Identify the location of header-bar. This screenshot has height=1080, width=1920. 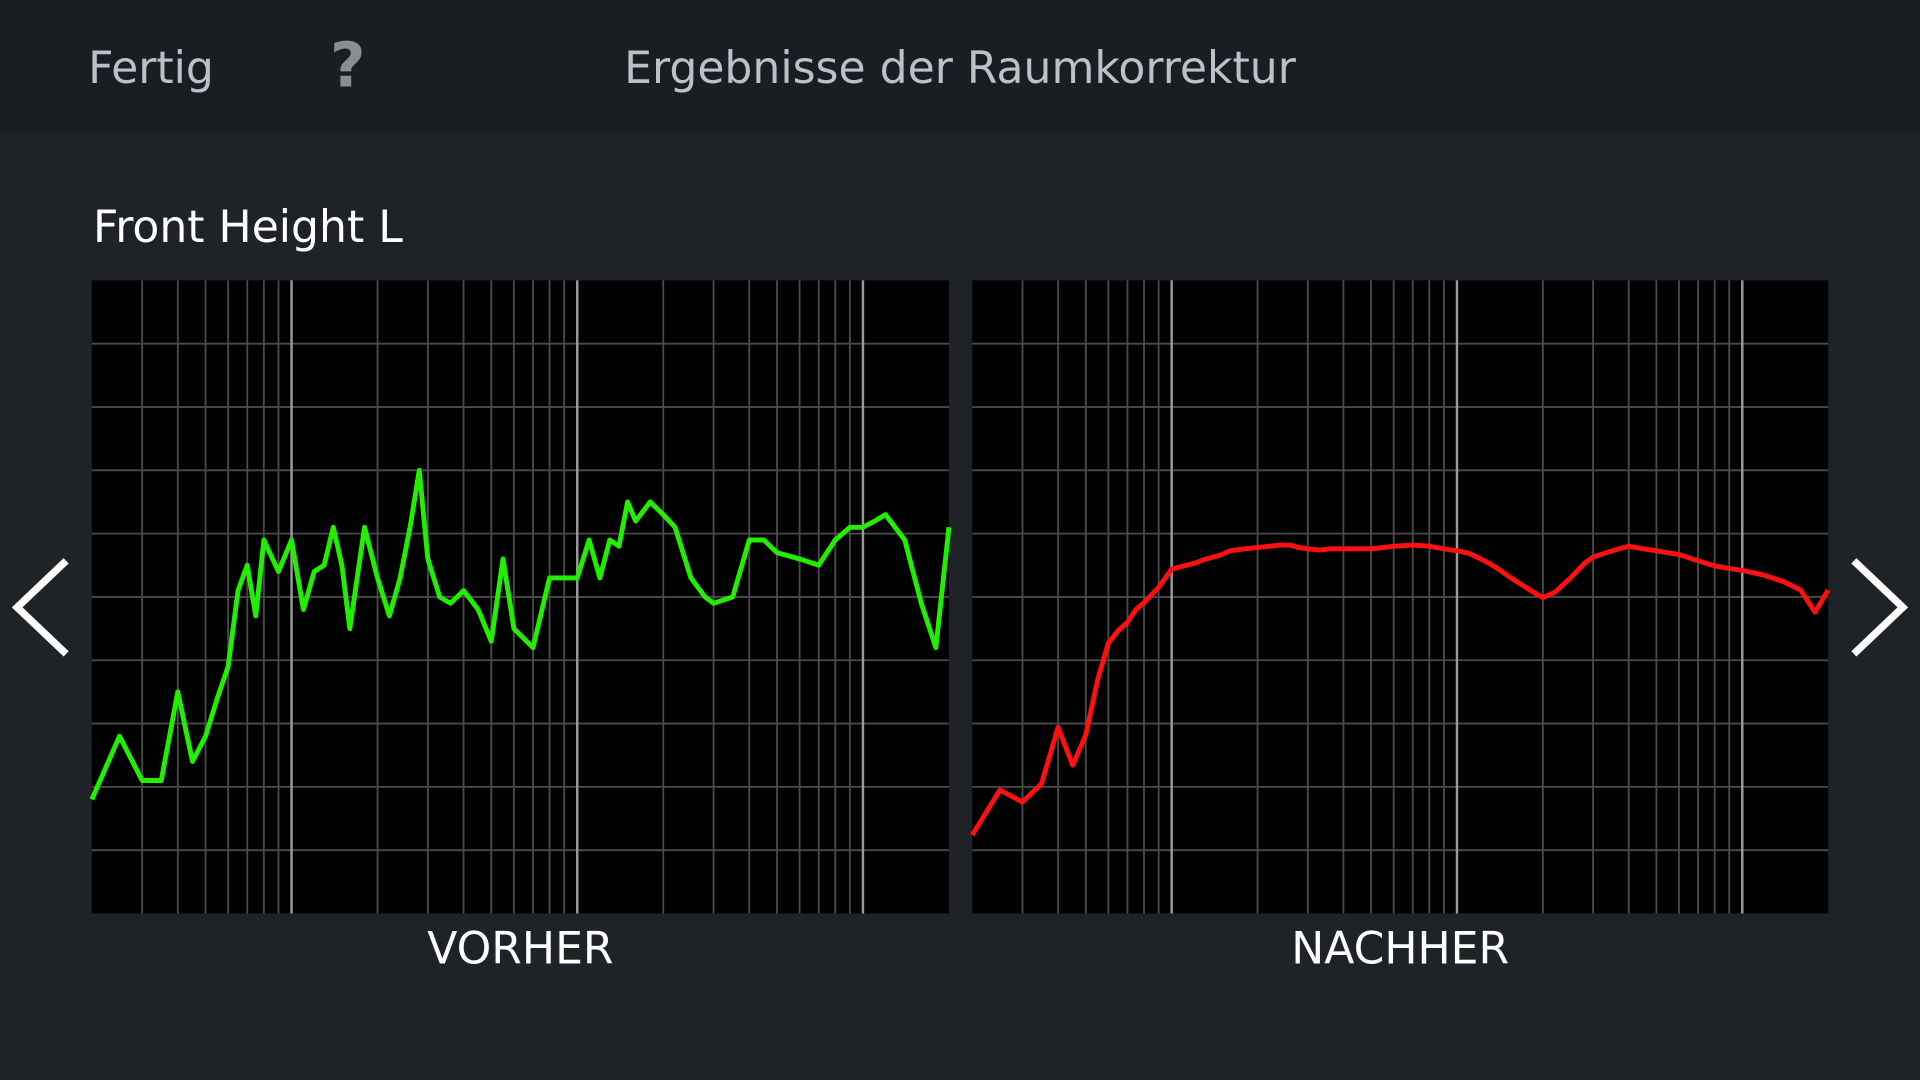
(960, 67).